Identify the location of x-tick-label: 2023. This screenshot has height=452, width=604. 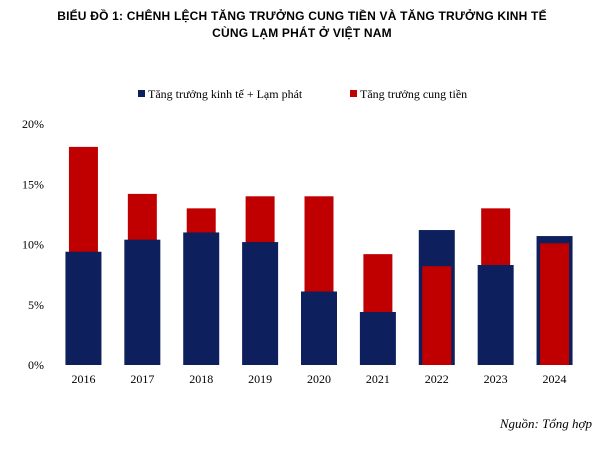
(496, 379).